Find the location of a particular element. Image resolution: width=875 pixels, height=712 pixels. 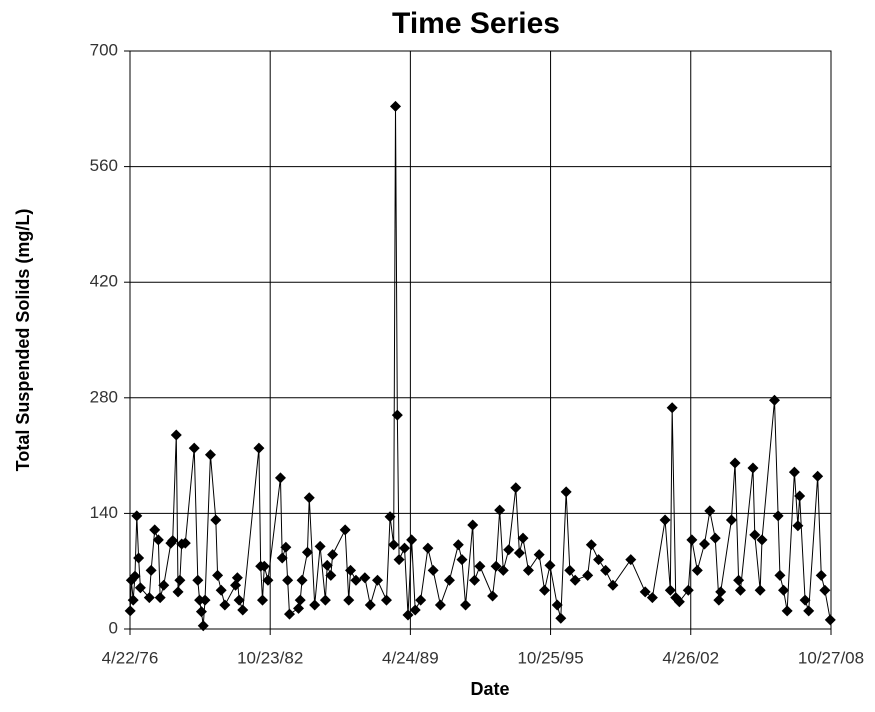

x-tick-label: 4/26/02 is located at coordinates (690, 657).